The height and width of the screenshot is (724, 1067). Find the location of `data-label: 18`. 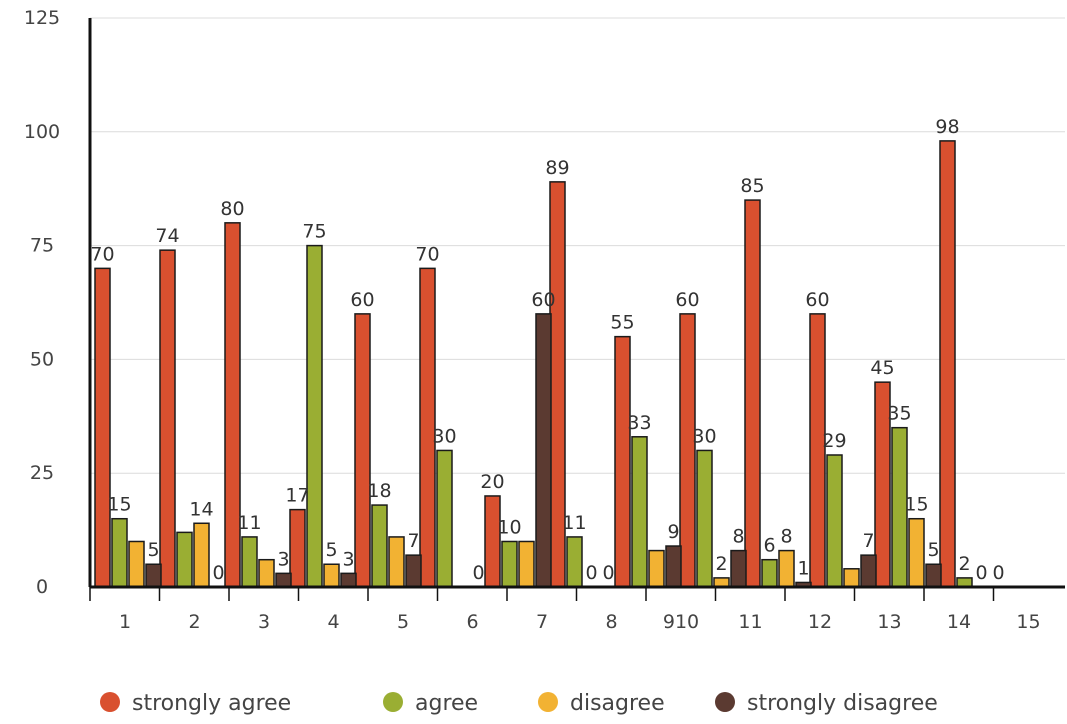

data-label: 18 is located at coordinates (379, 491).